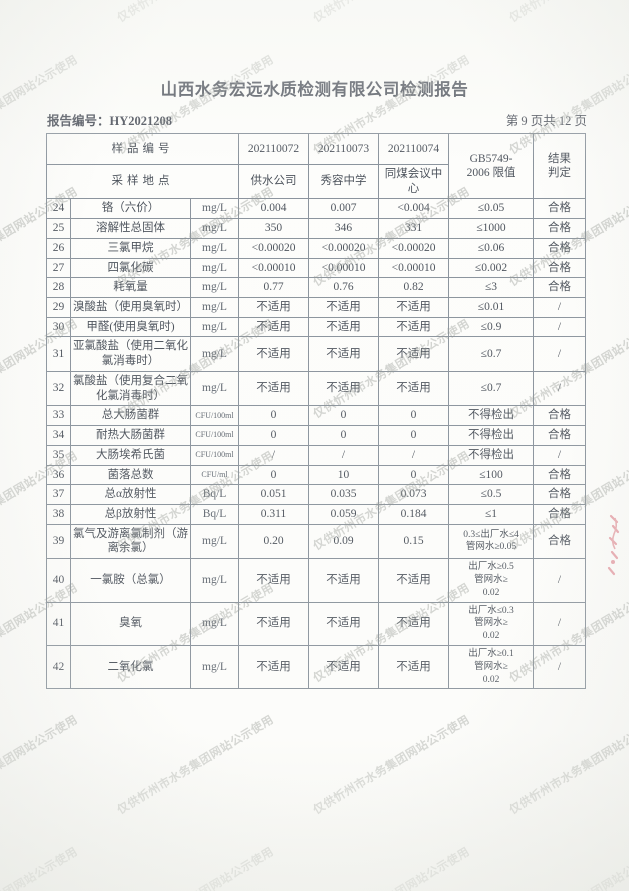 The height and width of the screenshot is (891, 629). I want to click on cell-limit: ≤1, so click(491, 514).